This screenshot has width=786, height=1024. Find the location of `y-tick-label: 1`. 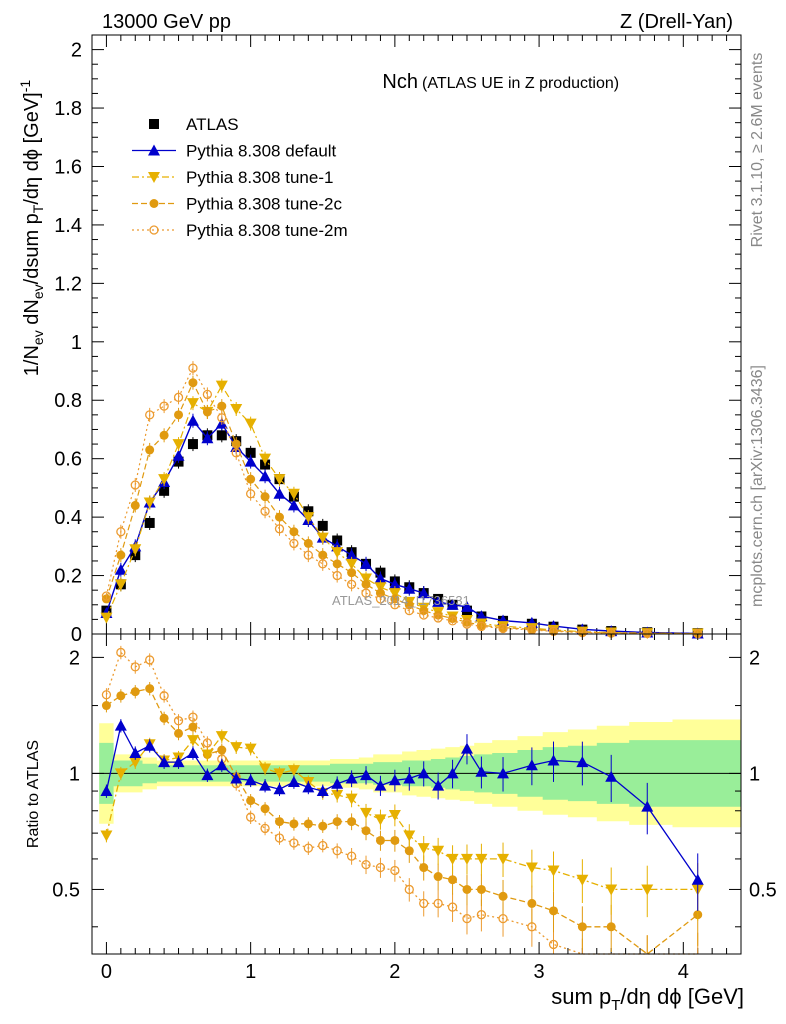

y-tick-label: 1 is located at coordinates (76, 343).